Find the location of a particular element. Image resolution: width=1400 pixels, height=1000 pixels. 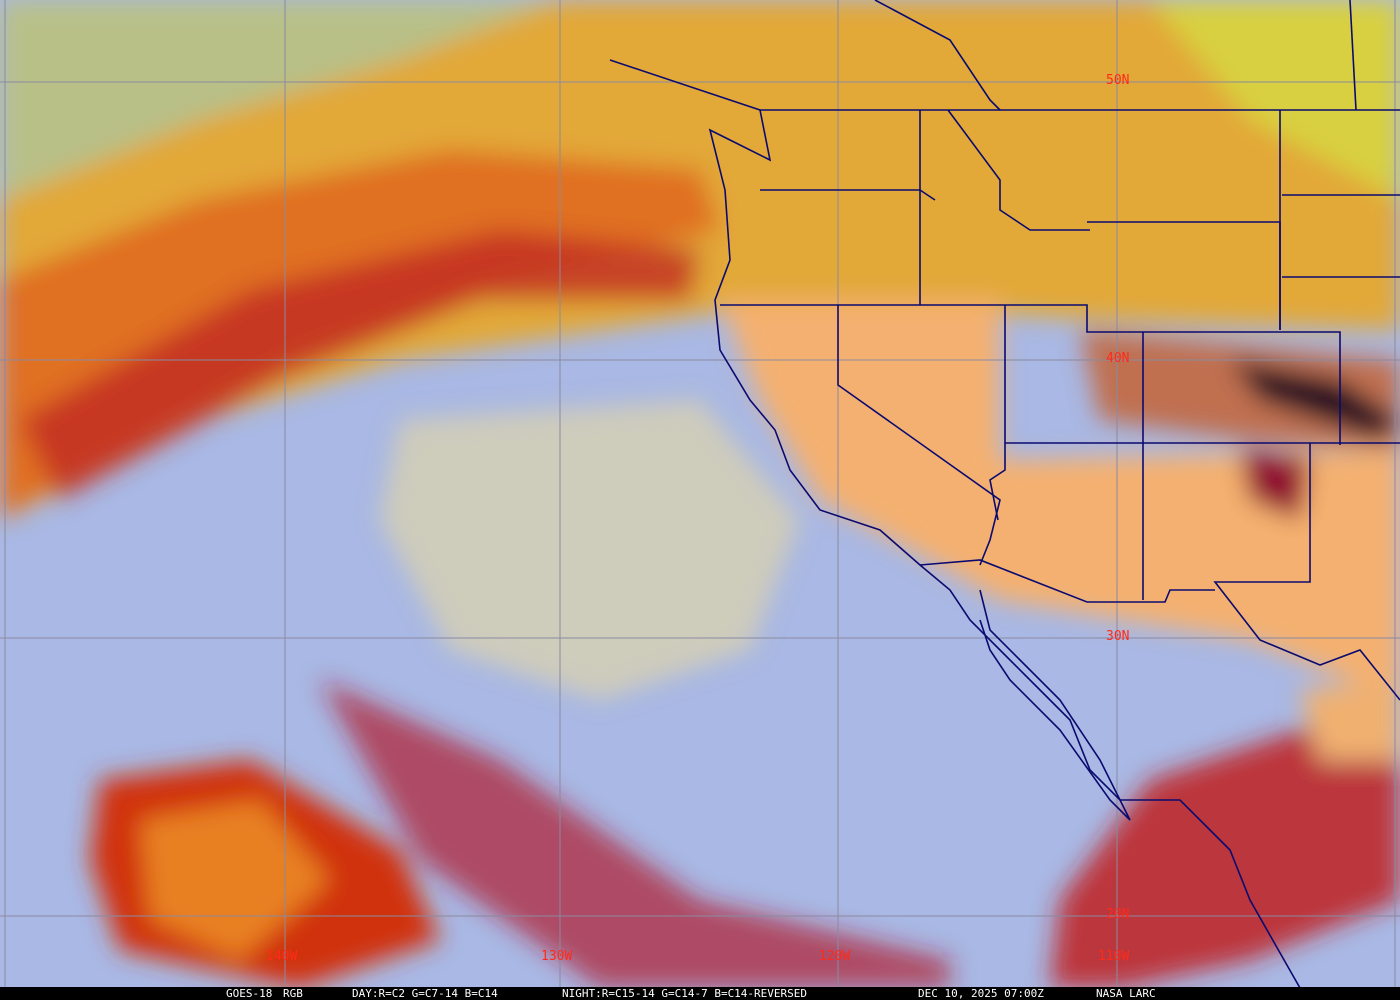

longitude-label-130w: 130W is located at coordinates (557, 956).